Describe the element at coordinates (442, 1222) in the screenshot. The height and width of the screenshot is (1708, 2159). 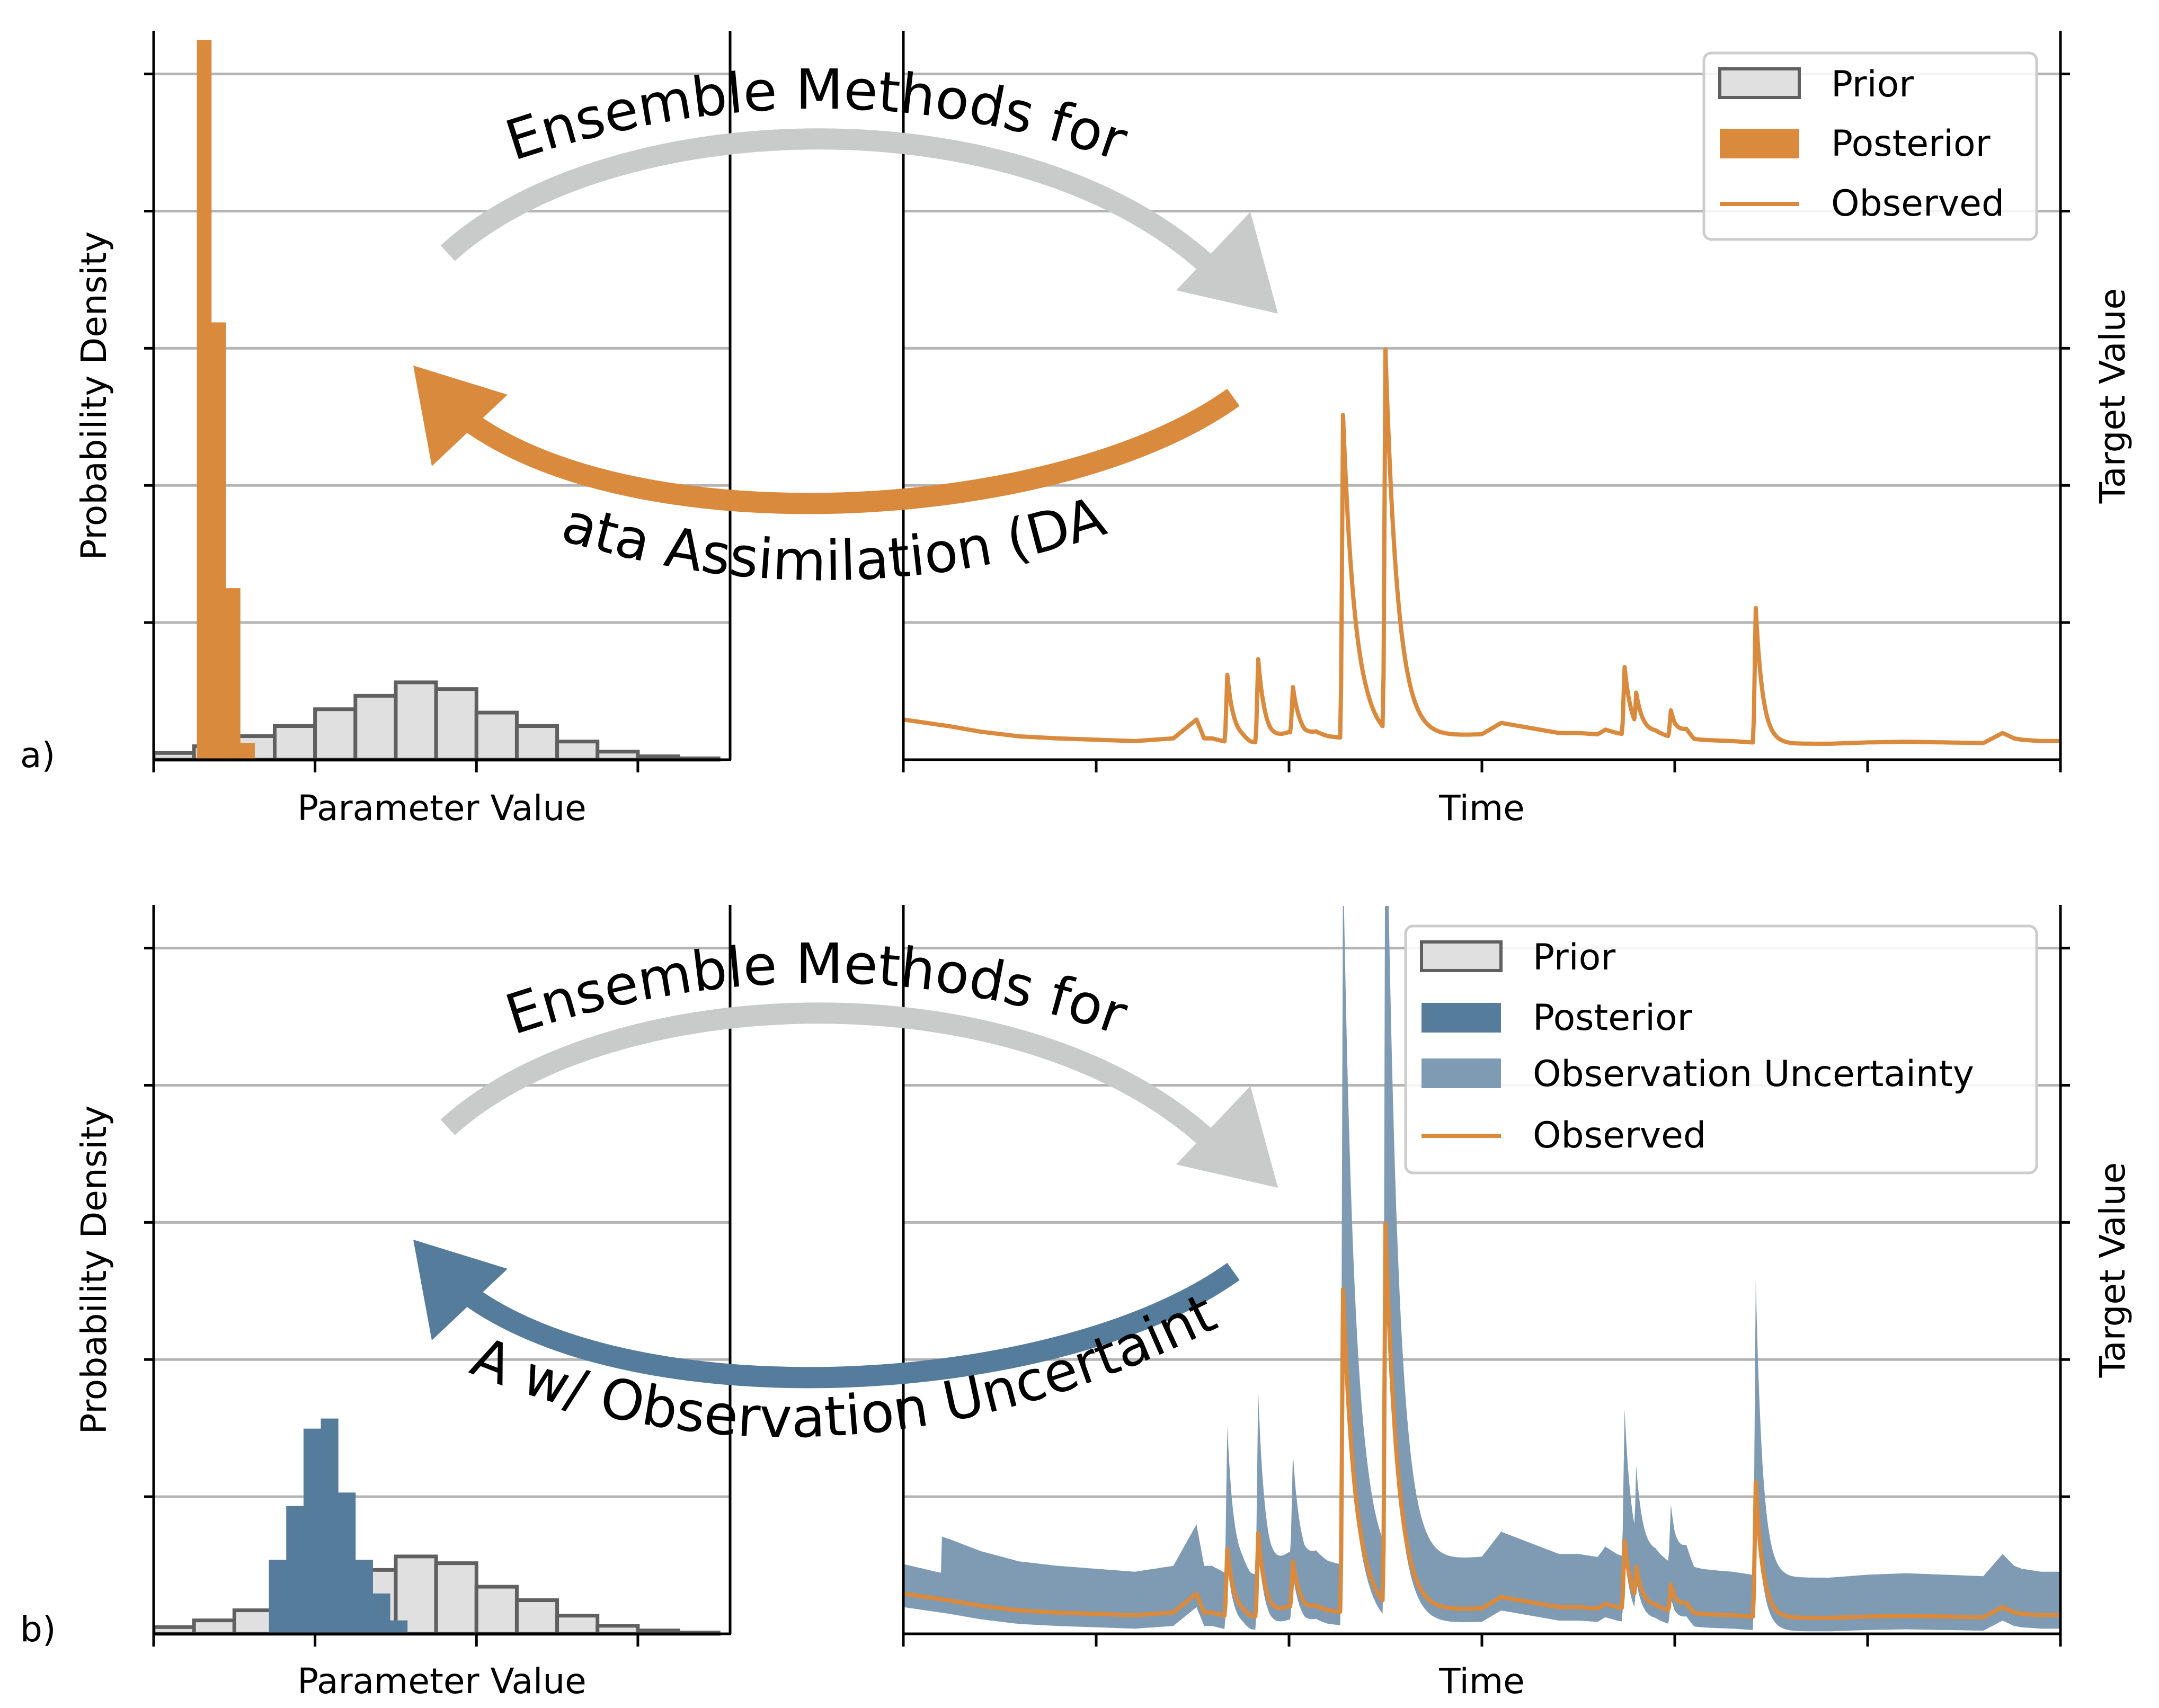
I see `panel-b-left-gridlines` at that location.